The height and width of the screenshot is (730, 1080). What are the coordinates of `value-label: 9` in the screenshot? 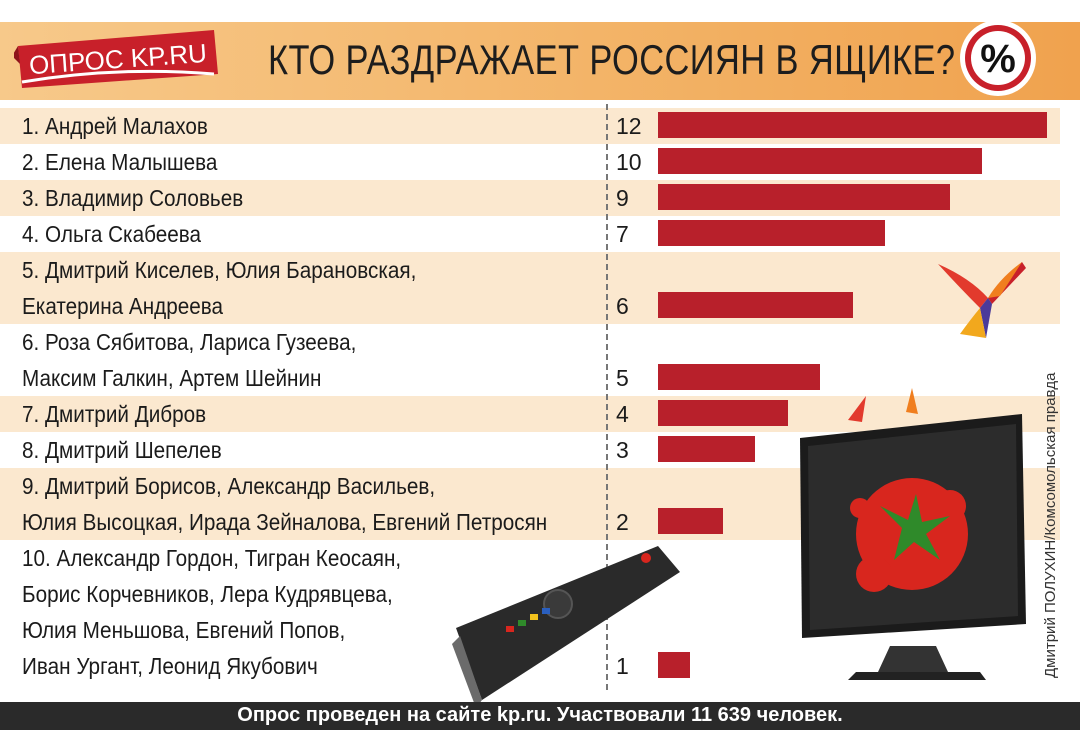 It's located at (622, 198).